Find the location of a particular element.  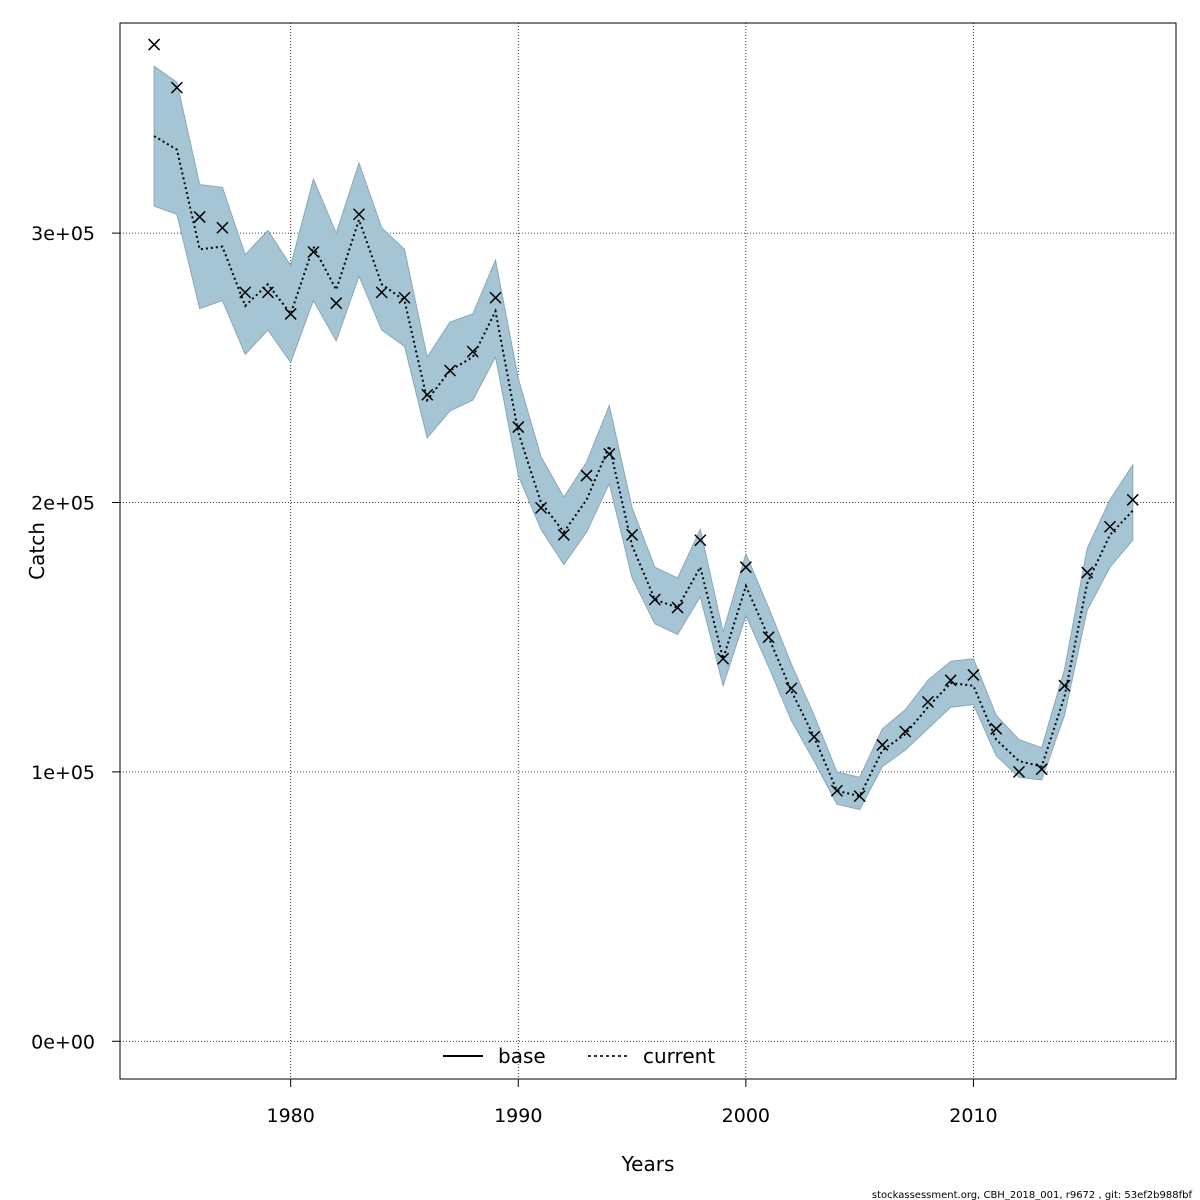

x-axis: 1980 1990 2000 2010 is located at coordinates (632, 1103).